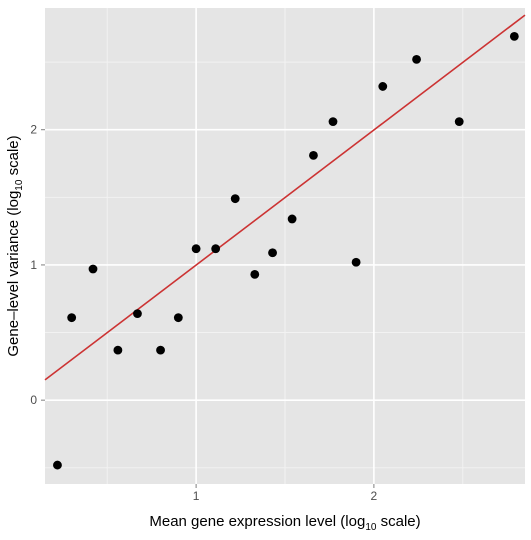 This screenshot has height=540, width=531. Describe the element at coordinates (284, 523) in the screenshot. I see `x-axis-title: Mean gene expression level (log10 scale)` at that location.